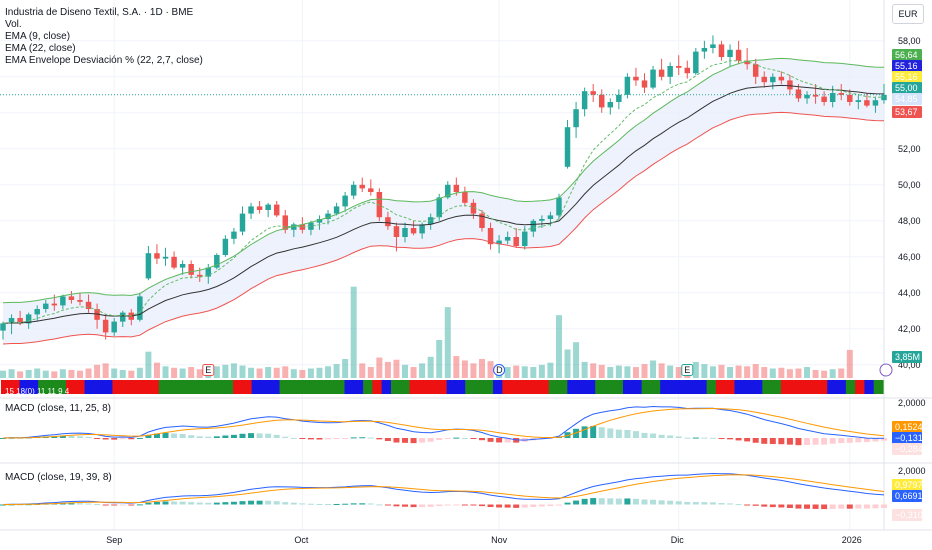 The height and width of the screenshot is (550, 932). I want to click on legend-ema9: EMA (9, close), so click(38, 36).